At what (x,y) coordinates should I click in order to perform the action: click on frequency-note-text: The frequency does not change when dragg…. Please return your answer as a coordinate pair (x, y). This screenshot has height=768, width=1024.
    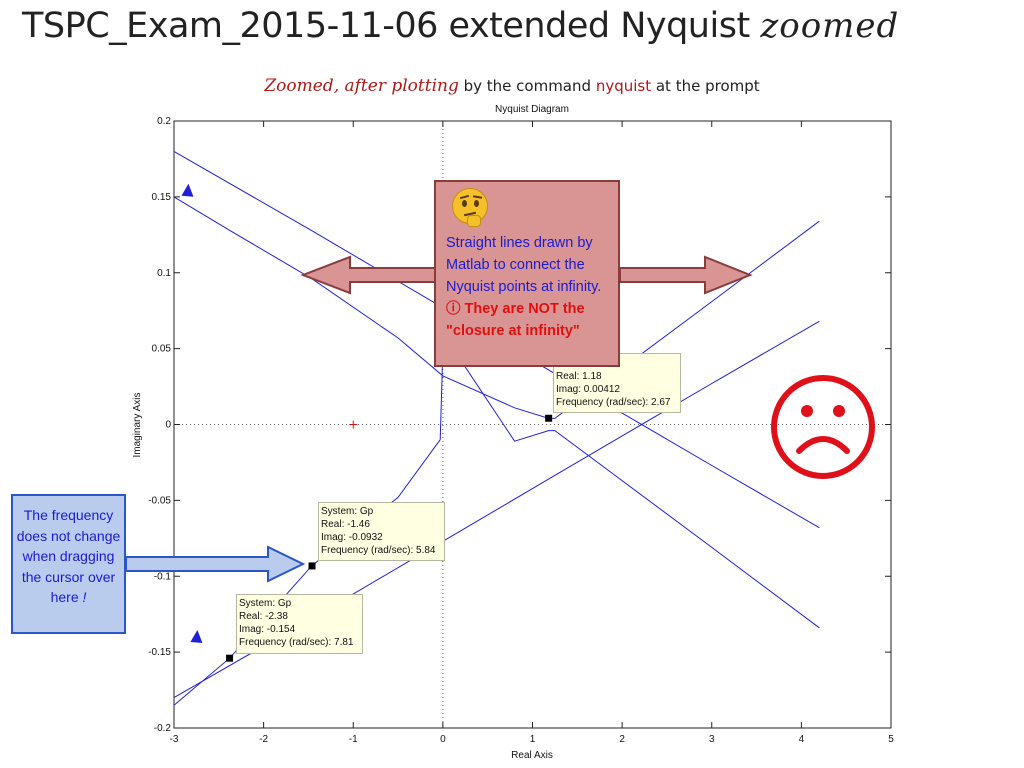
    Looking at the image, I should click on (68, 556).